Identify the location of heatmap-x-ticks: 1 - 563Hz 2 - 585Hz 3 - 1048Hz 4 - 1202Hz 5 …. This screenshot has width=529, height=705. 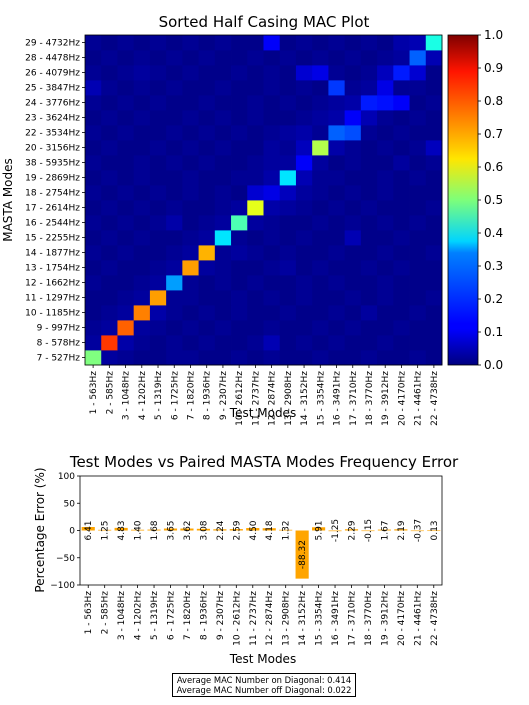
(264, 395).